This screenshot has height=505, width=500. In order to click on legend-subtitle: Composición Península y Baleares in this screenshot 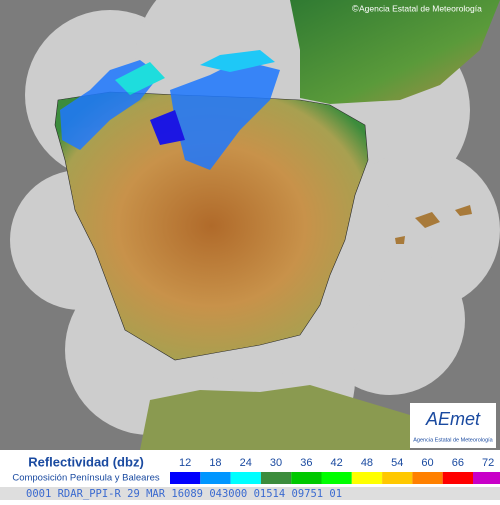, I will do `click(86, 478)`.